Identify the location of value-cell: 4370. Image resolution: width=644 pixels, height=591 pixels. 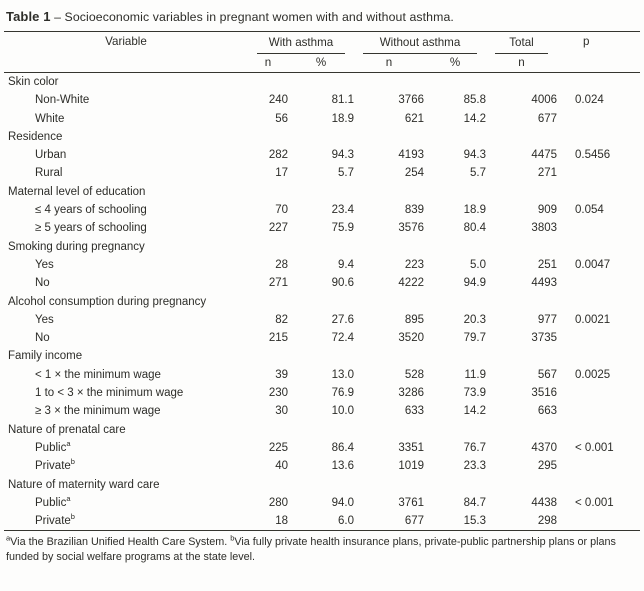
(544, 447).